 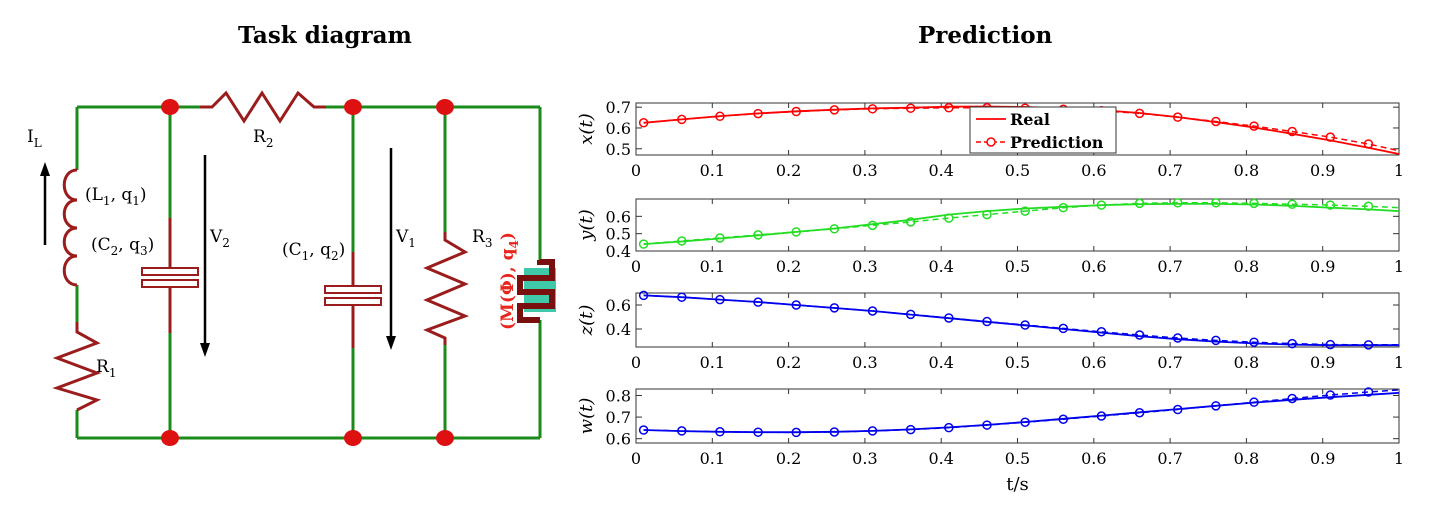 I want to click on x-axis-label: t/s, so click(x=1017, y=484).